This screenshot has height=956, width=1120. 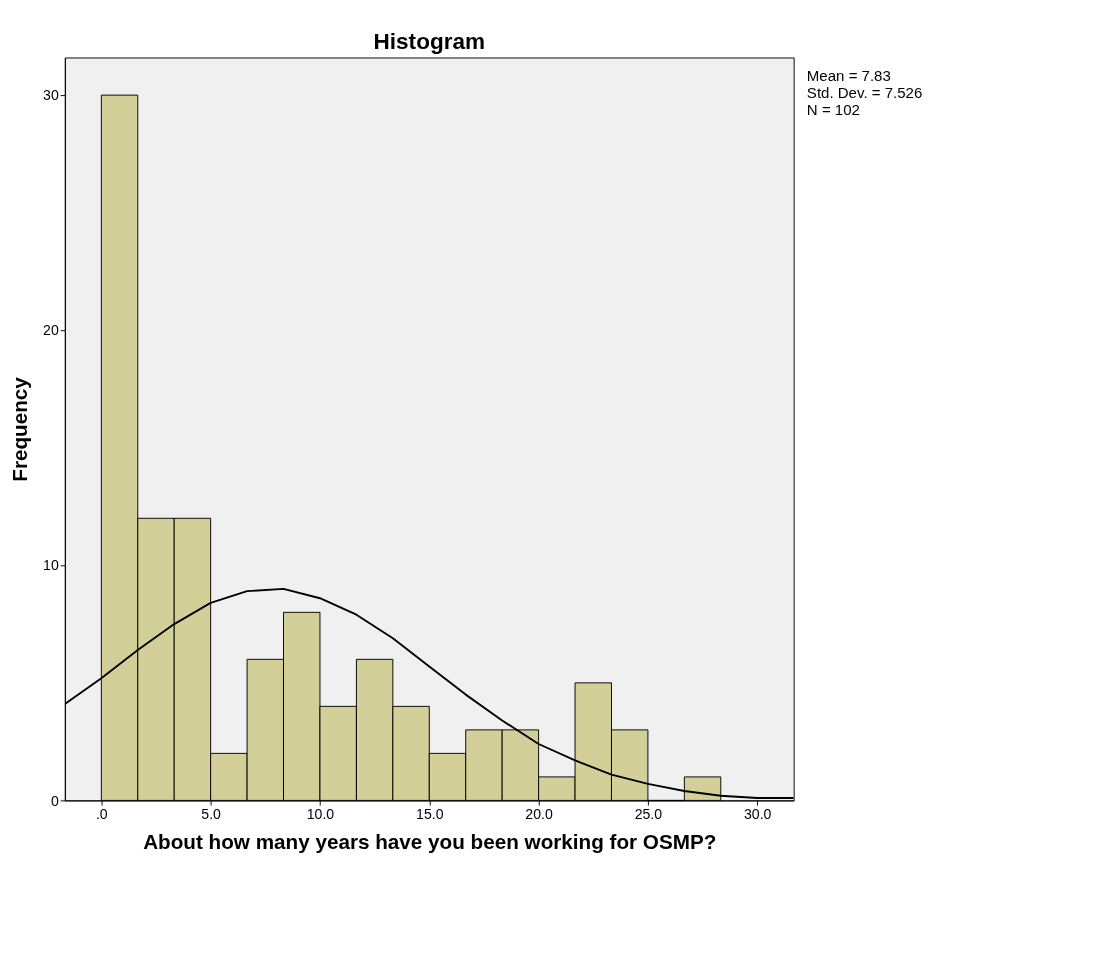 What do you see at coordinates (848, 76) in the screenshot?
I see `text: Mean = 7.83` at bounding box center [848, 76].